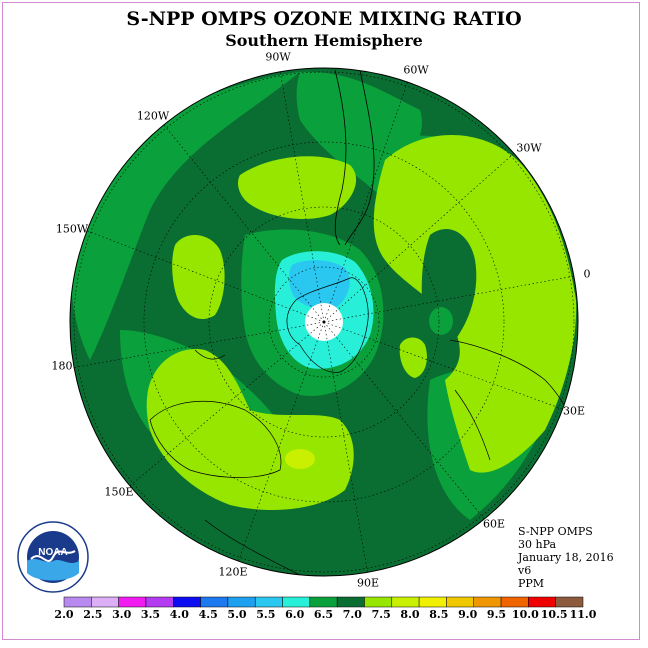  I want to click on south-america-coast, so click(340, 157).